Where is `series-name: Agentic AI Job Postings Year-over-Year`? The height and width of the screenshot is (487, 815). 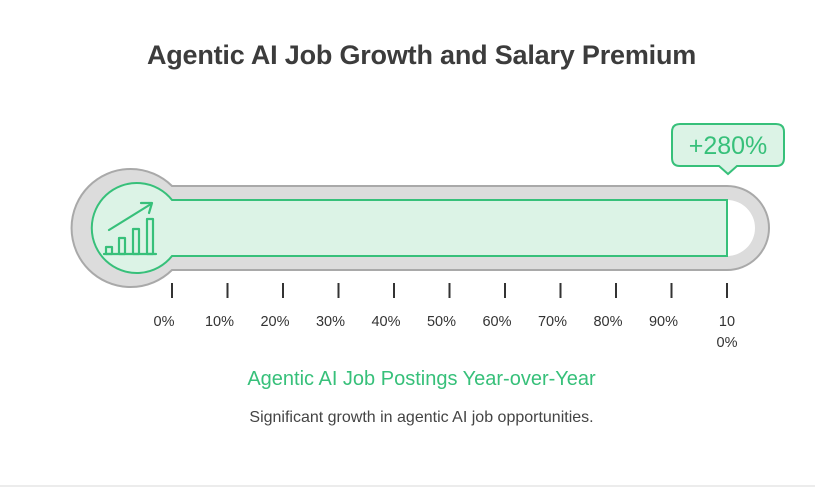
series-name: Agentic AI Job Postings Year-over-Year is located at coordinates (421, 379).